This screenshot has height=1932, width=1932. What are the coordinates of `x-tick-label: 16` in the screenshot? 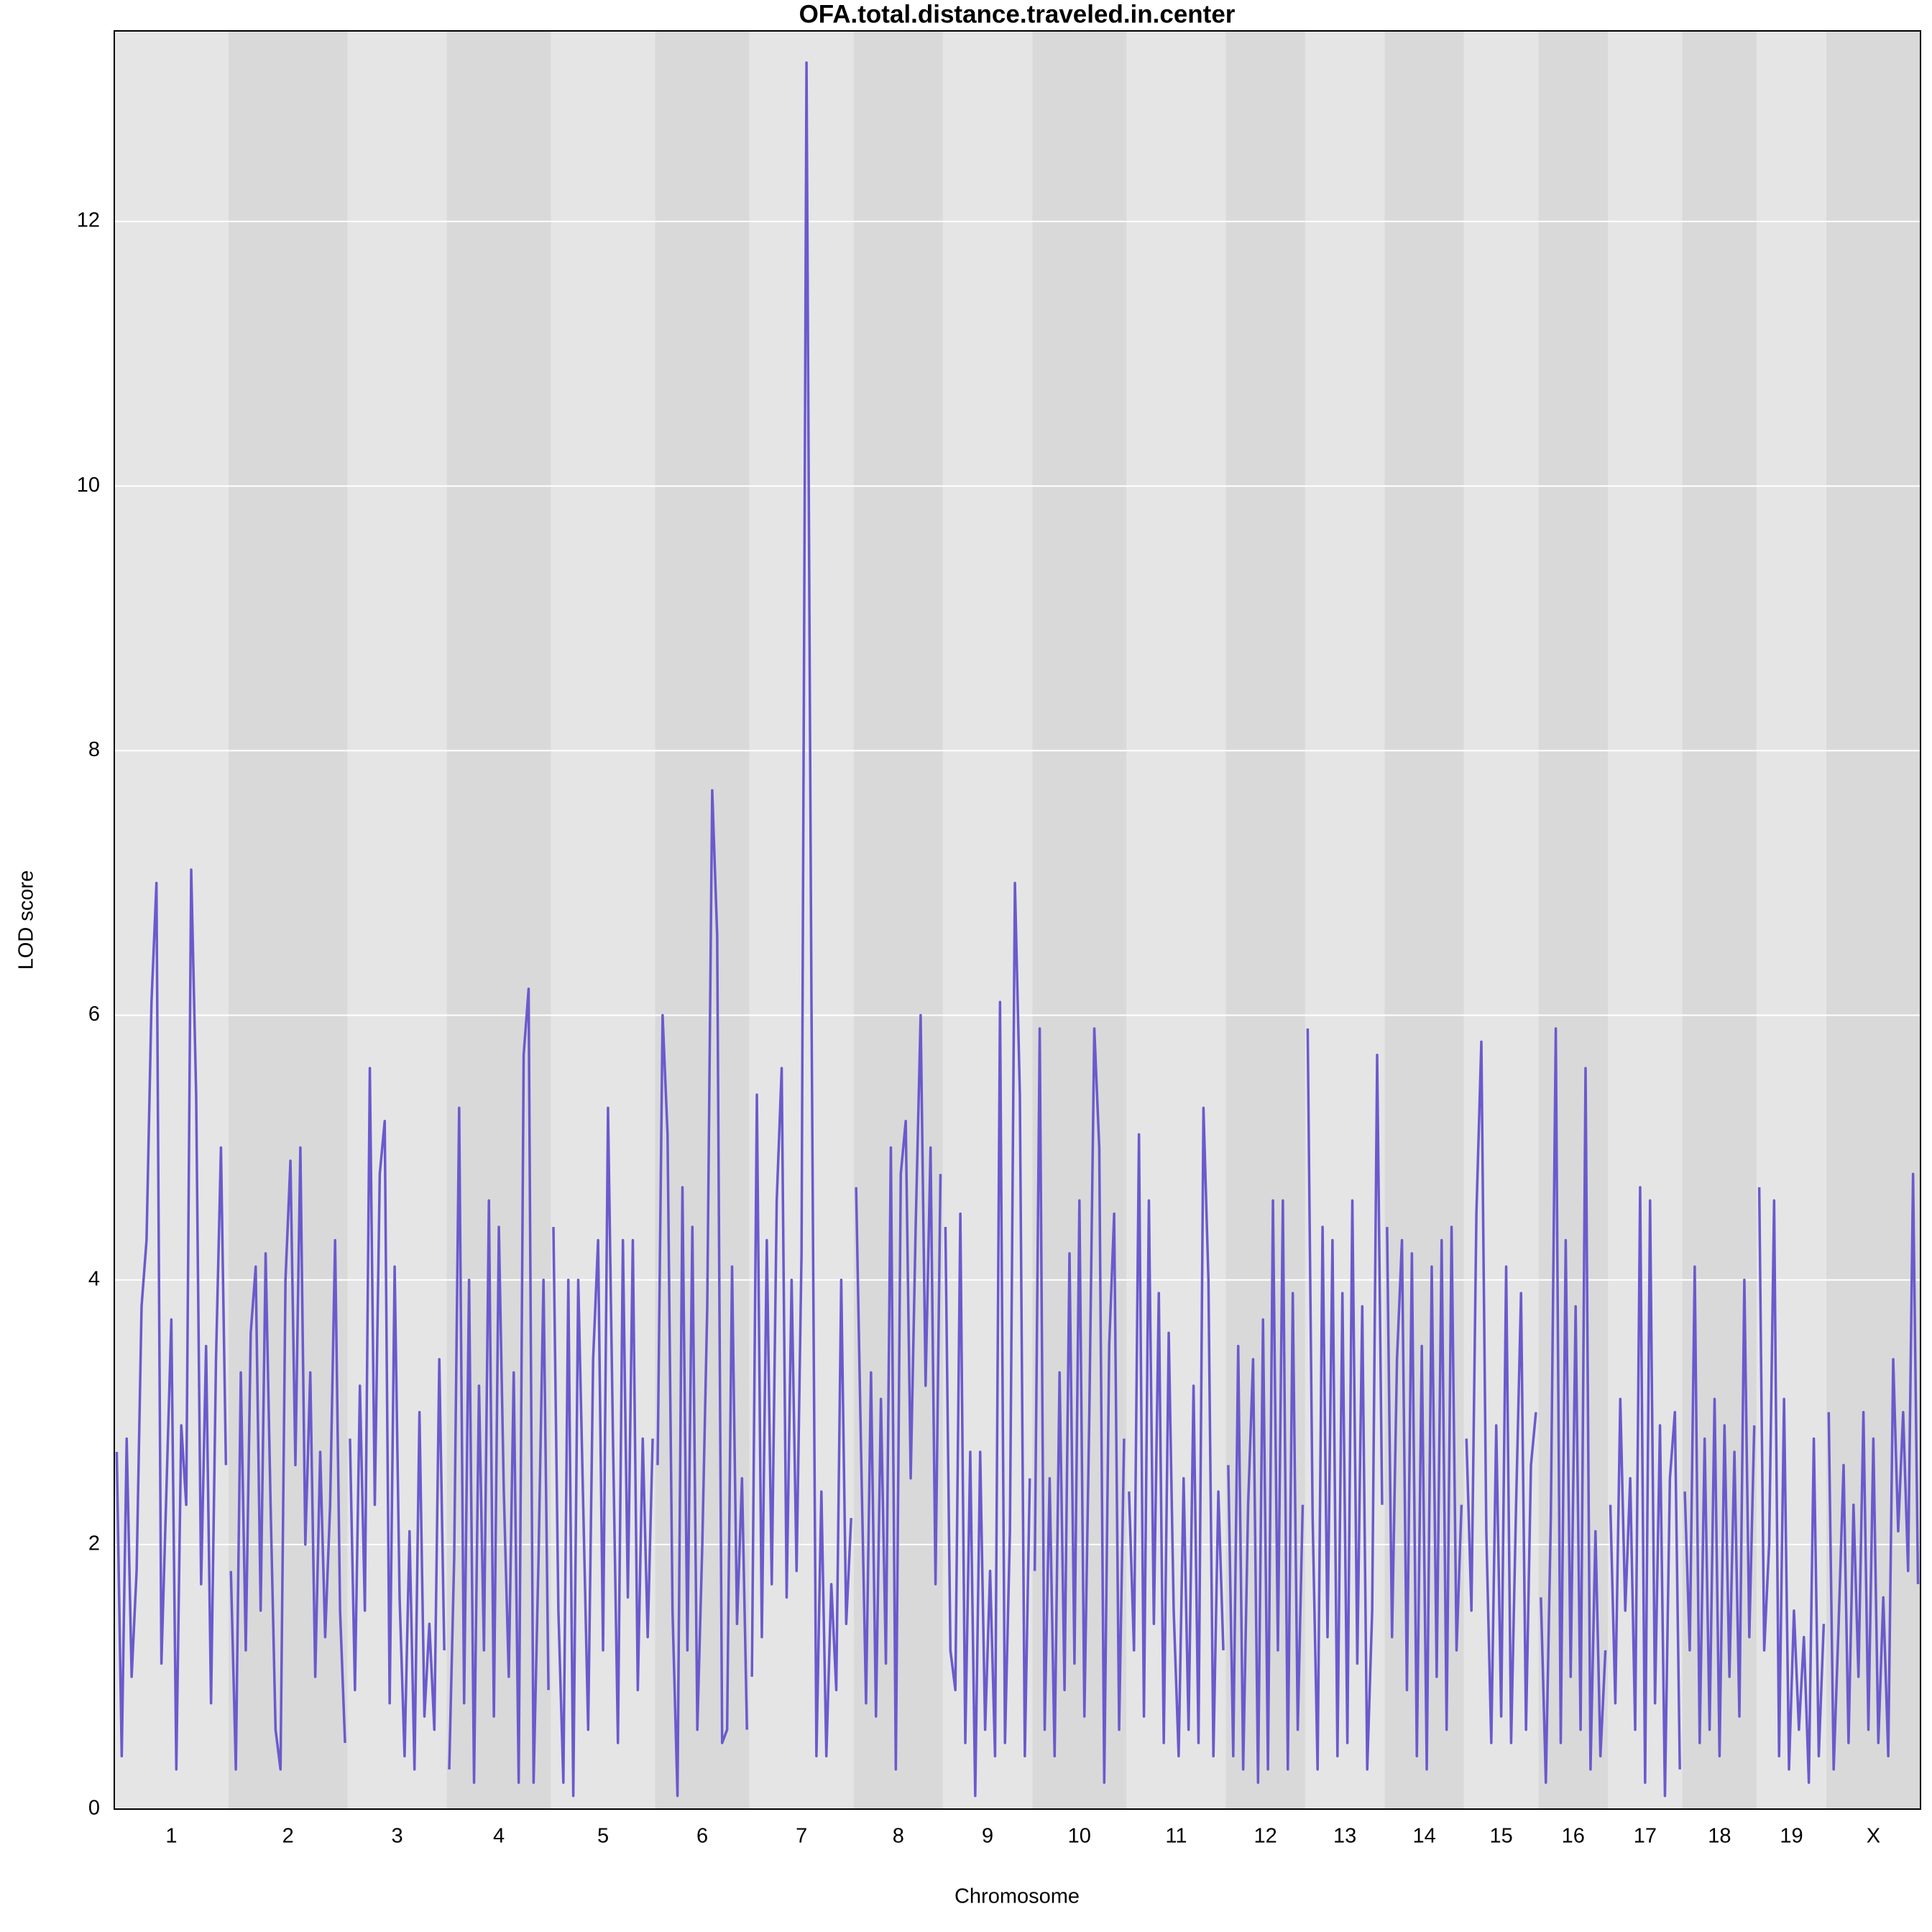 It's located at (1573, 1836).